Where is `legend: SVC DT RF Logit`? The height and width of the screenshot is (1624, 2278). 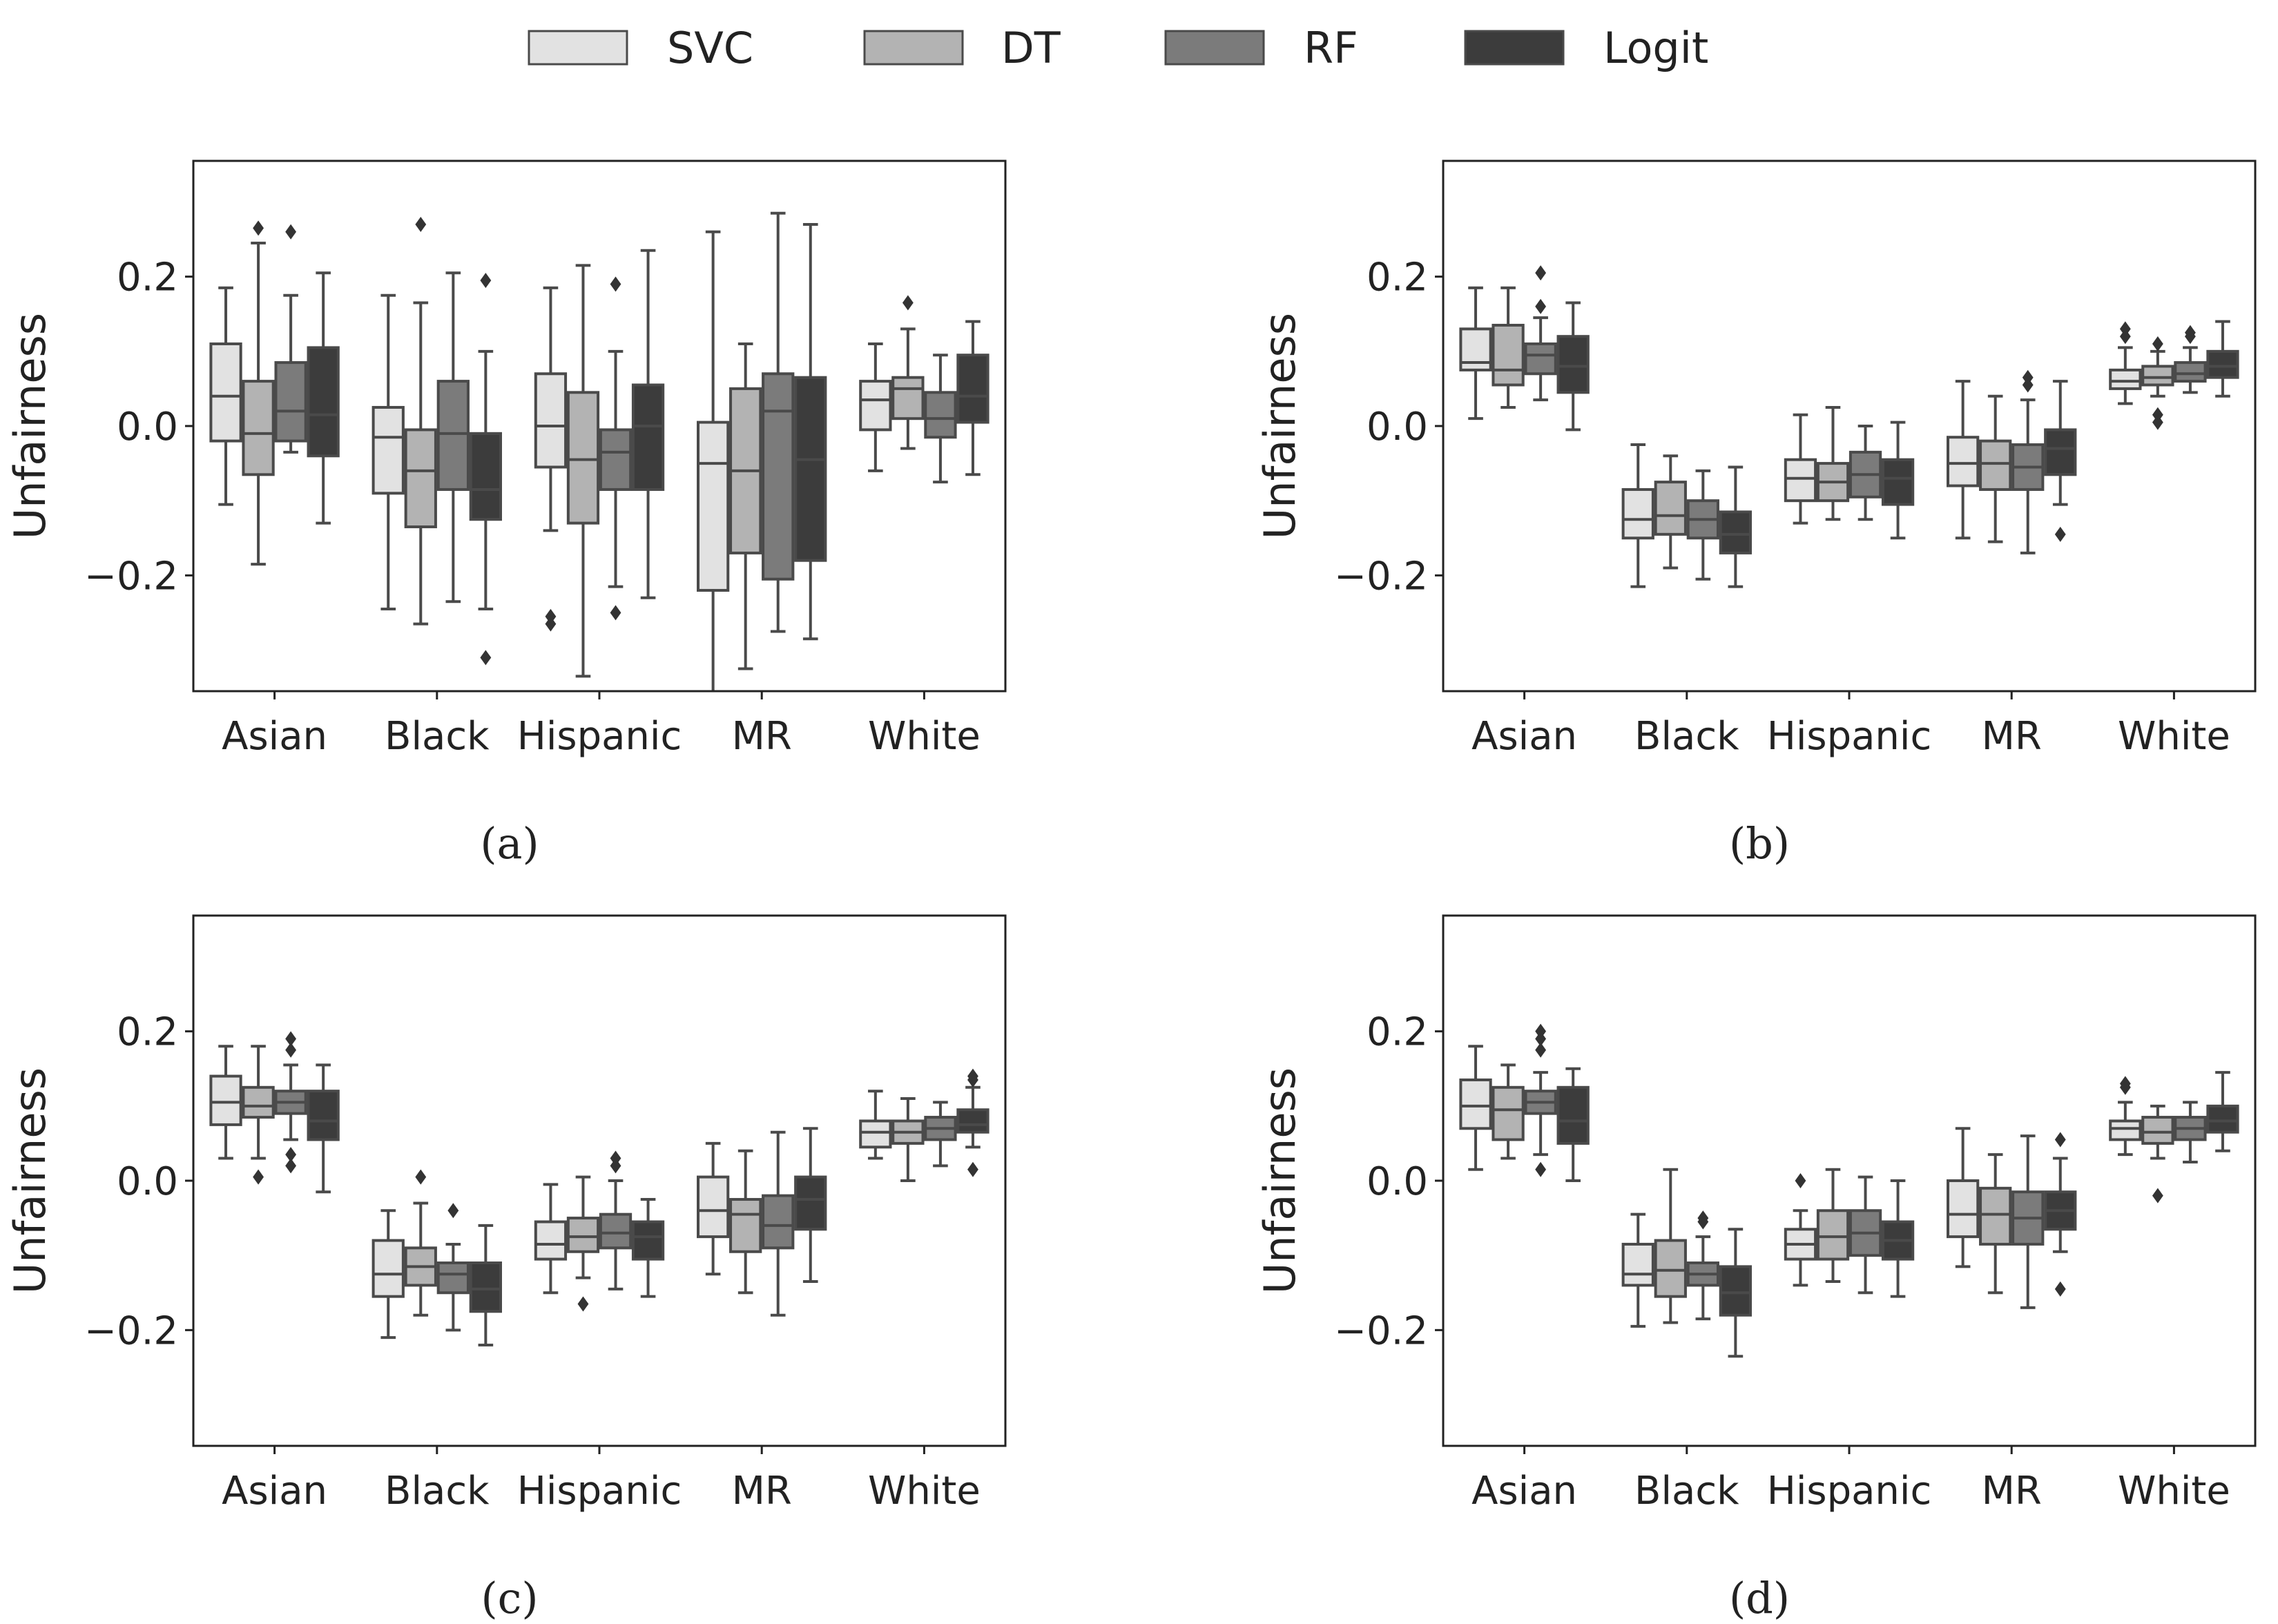
legend: SVC DT RF Logit is located at coordinates (1118, 48).